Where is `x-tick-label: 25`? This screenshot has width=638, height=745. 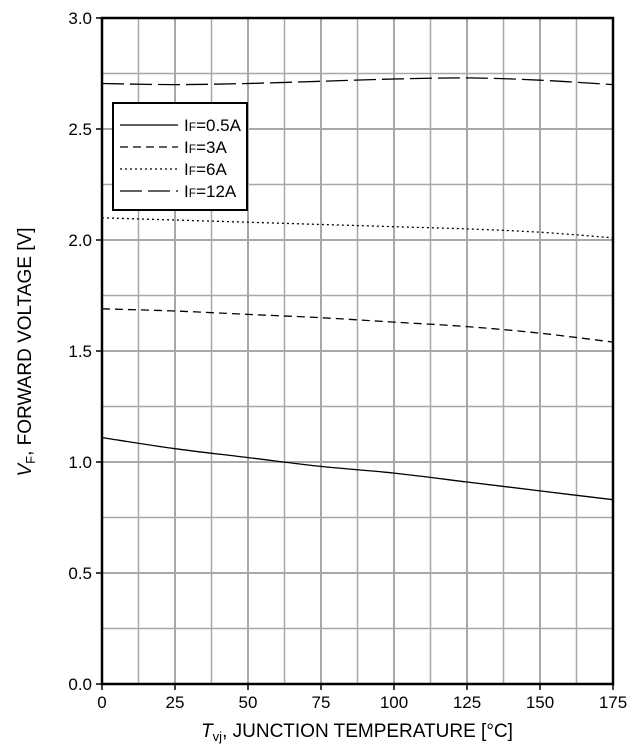 x-tick-label: 25 is located at coordinates (175, 702).